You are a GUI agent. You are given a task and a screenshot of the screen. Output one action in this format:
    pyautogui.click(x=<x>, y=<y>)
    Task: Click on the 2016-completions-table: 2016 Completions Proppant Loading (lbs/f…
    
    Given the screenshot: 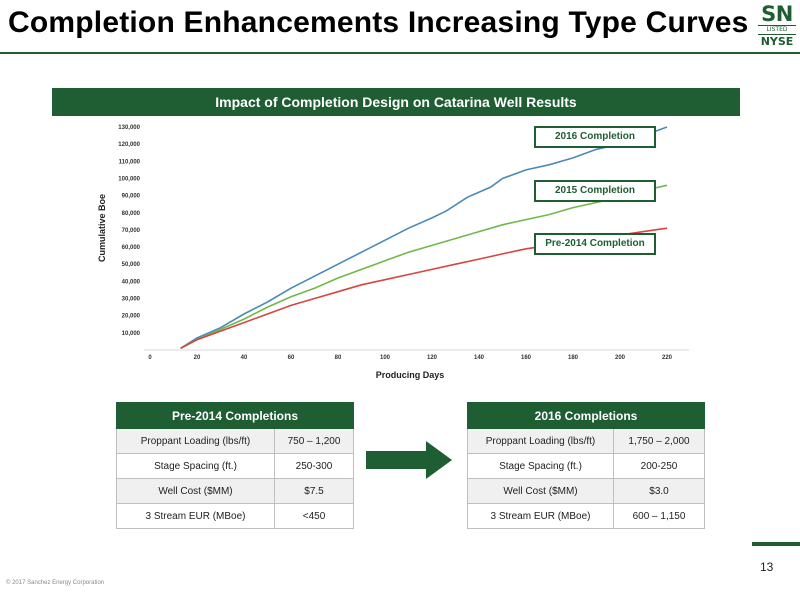 What is the action you would take?
    pyautogui.click(x=586, y=465)
    